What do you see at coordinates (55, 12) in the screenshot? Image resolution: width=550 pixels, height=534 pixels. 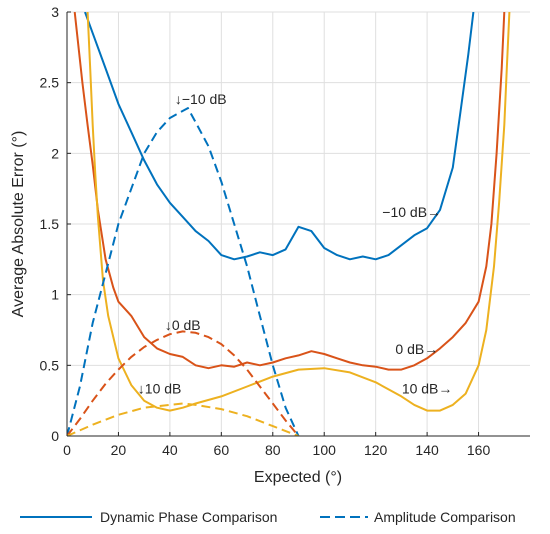 I see `y-tick-label: 3` at bounding box center [55, 12].